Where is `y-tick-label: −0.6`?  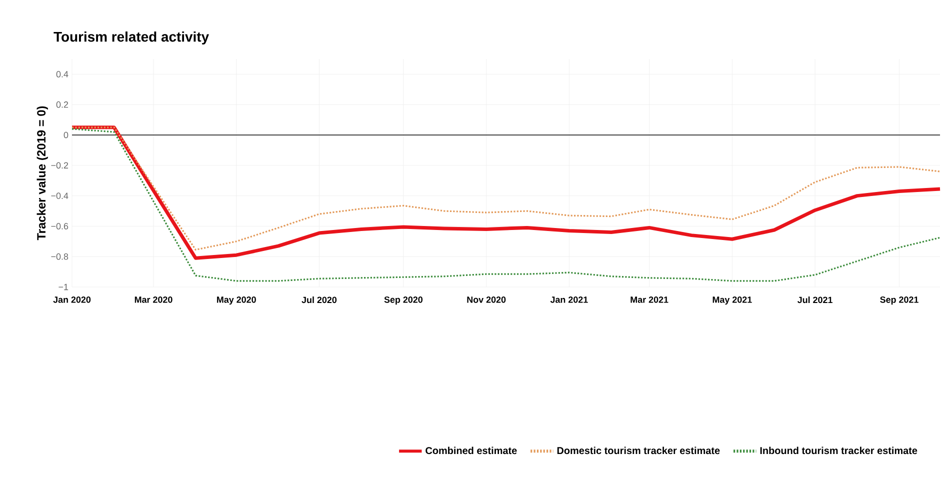 y-tick-label: −0.6 is located at coordinates (59, 226).